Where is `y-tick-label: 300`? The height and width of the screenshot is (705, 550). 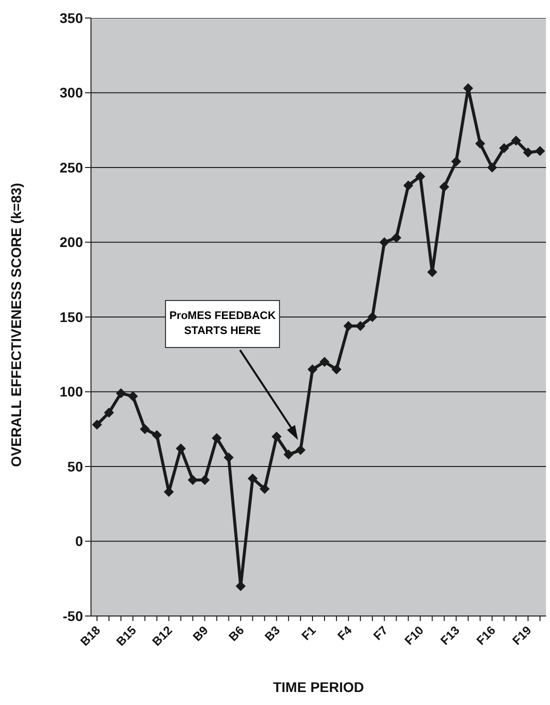 y-tick-label: 300 is located at coordinates (72, 92).